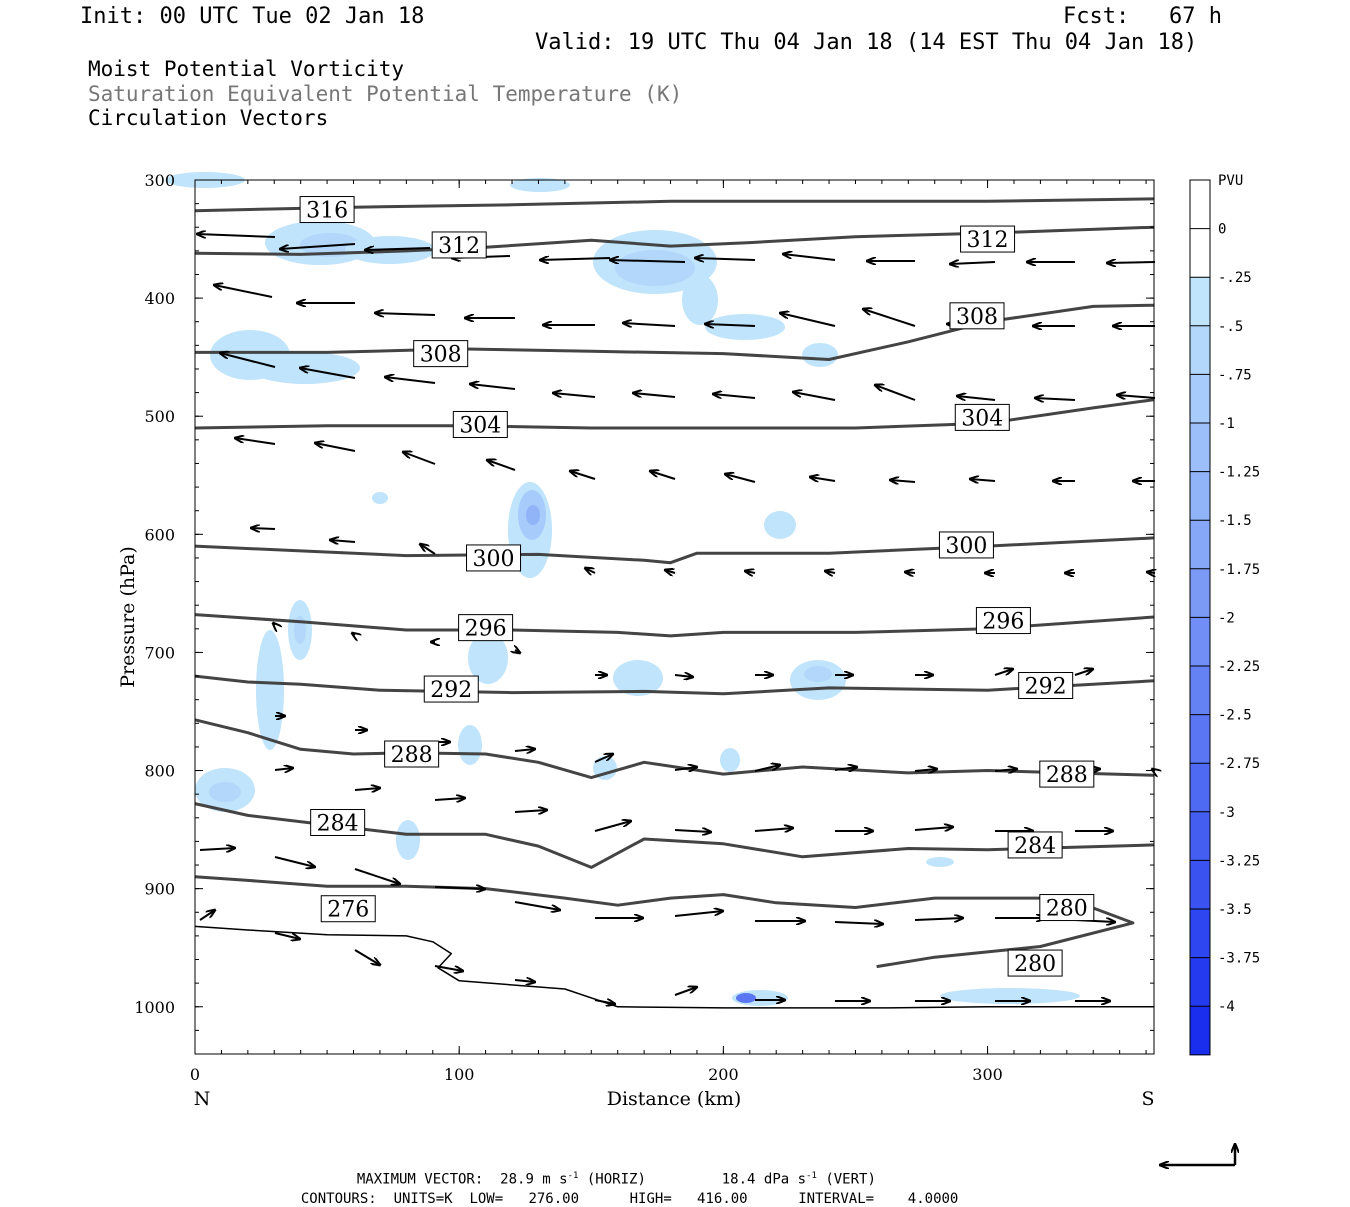 The width and height of the screenshot is (1350, 1207). What do you see at coordinates (1003, 622) in the screenshot?
I see `contour-label-296-right: 296` at bounding box center [1003, 622].